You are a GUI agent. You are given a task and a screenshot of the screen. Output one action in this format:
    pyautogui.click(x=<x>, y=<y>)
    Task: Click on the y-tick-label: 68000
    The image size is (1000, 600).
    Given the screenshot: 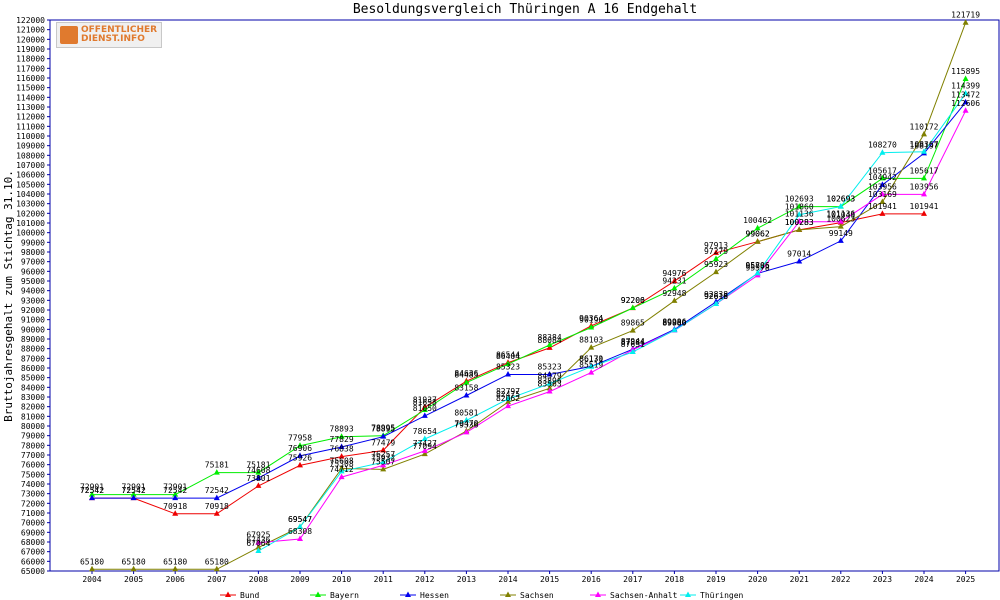 What is the action you would take?
    pyautogui.click(x=33, y=542)
    